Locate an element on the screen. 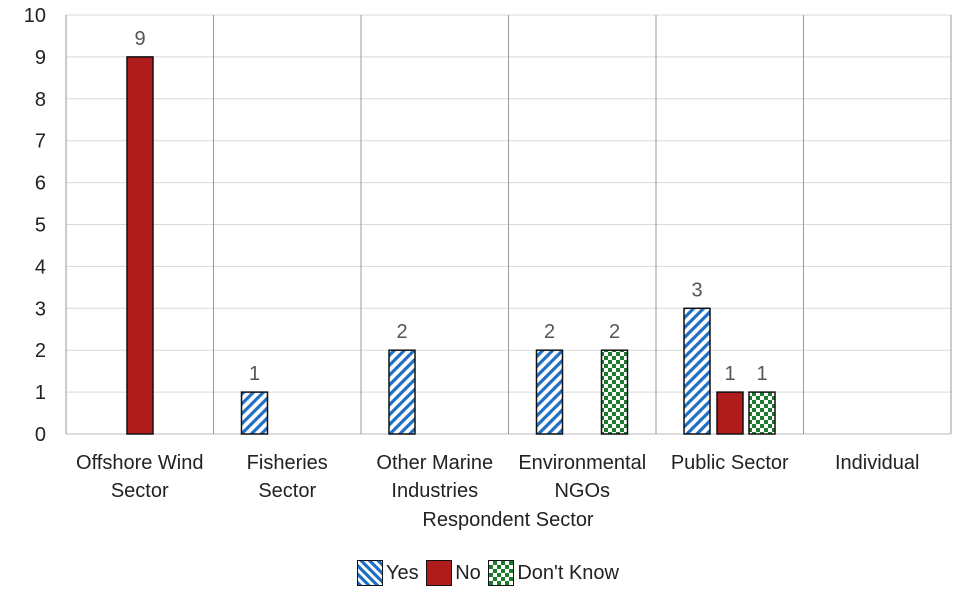  legend-item-dont-know: Don't Know is located at coordinates (553, 573).